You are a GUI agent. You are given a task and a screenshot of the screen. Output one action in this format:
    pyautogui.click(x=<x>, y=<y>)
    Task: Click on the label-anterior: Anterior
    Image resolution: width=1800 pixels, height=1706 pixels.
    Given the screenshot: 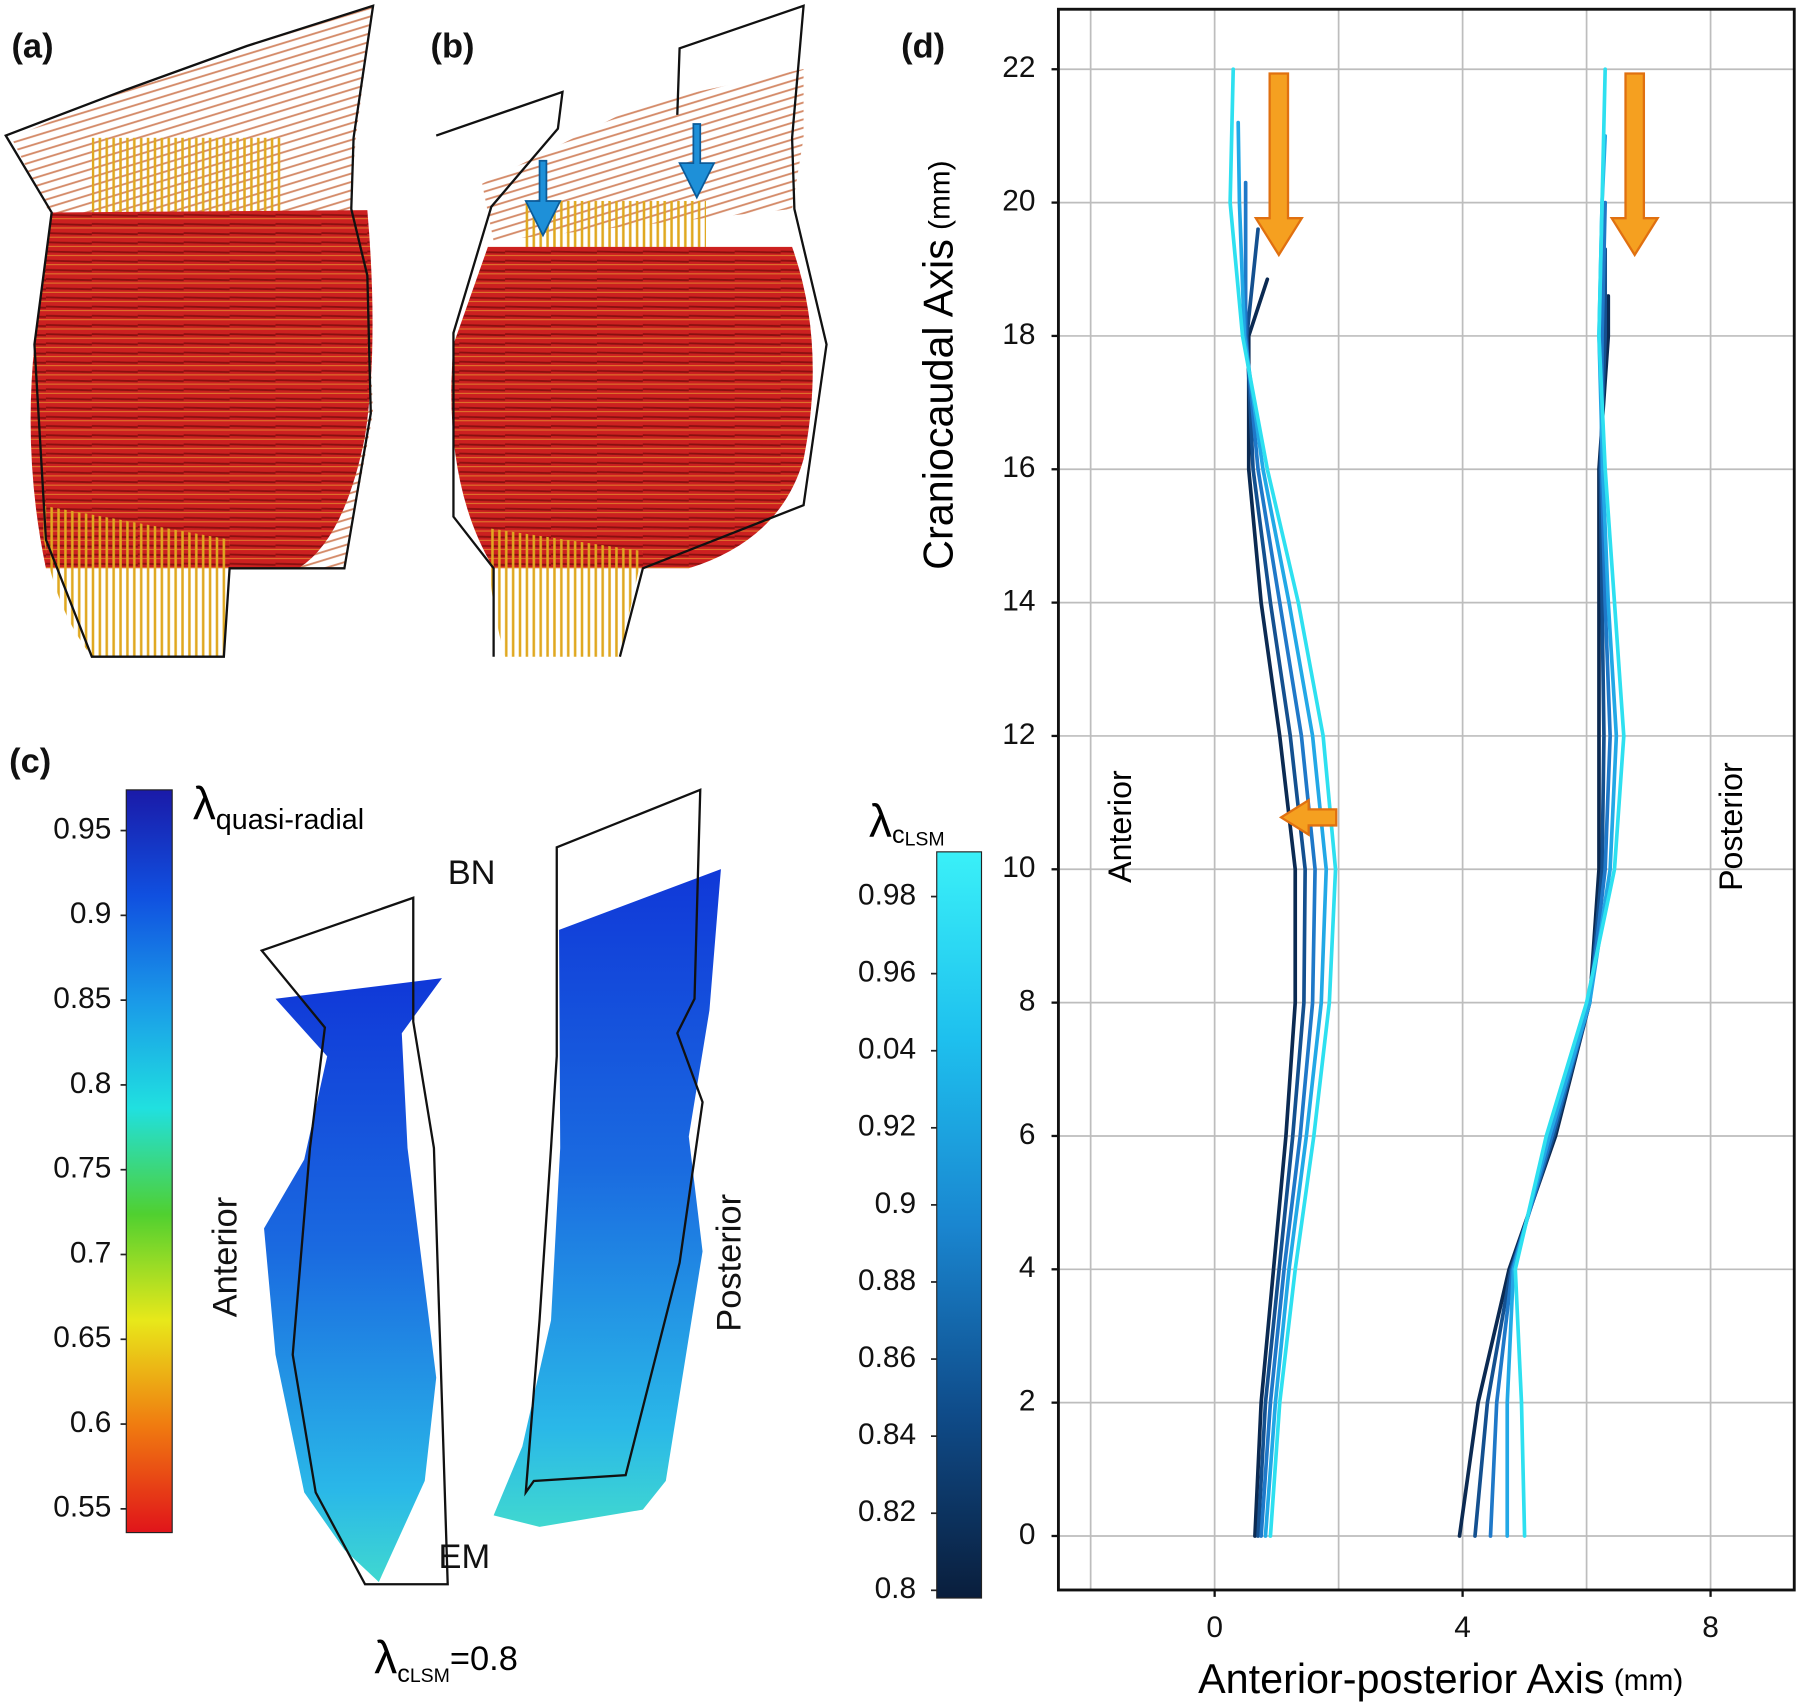 What is the action you would take?
    pyautogui.click(x=225, y=1257)
    